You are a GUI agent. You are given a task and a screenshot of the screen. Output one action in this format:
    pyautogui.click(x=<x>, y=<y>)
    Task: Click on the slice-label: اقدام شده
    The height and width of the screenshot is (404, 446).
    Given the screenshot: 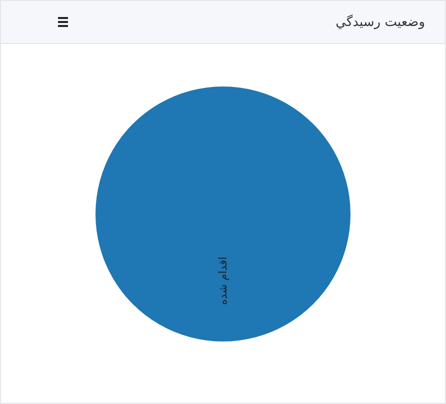 What is the action you would take?
    pyautogui.click(x=223, y=280)
    